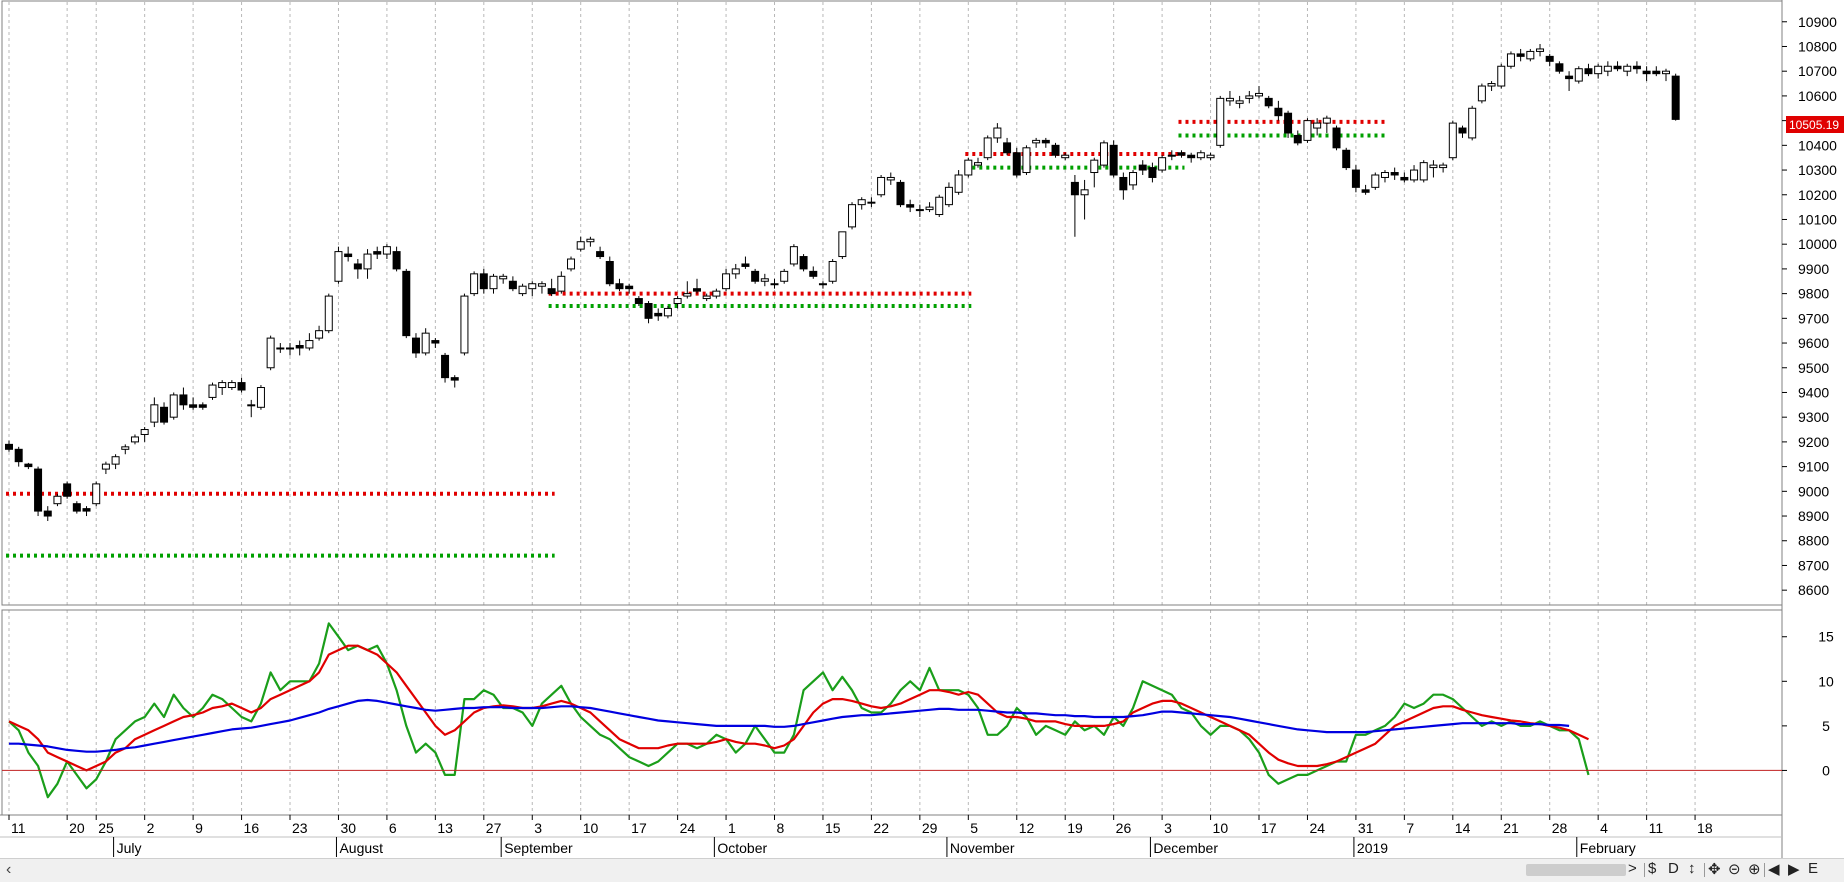  I want to click on scroll-thumb, so click(1576, 870).